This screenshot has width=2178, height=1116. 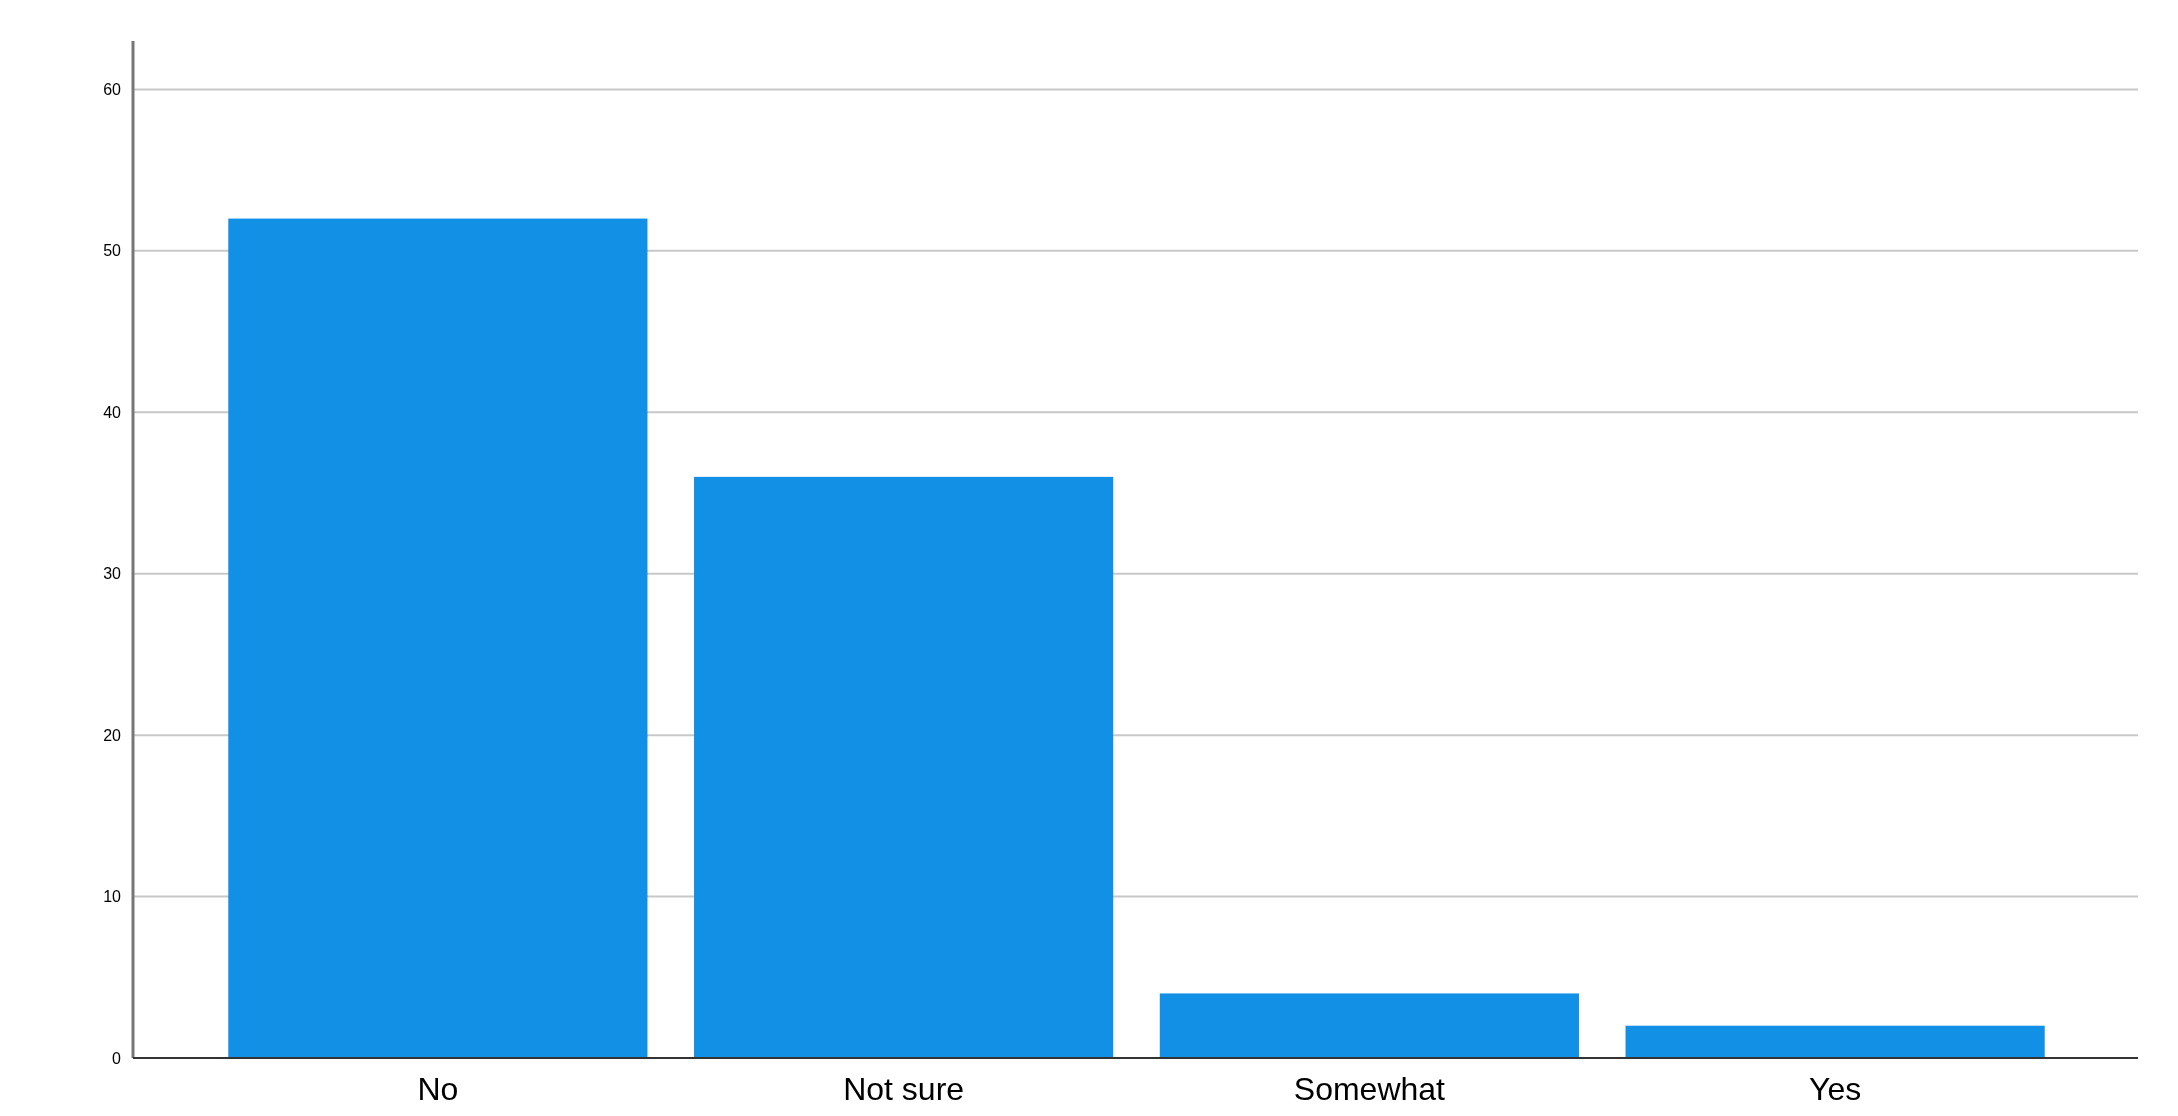 What do you see at coordinates (112, 897) in the screenshot?
I see `y-tick-label: 10` at bounding box center [112, 897].